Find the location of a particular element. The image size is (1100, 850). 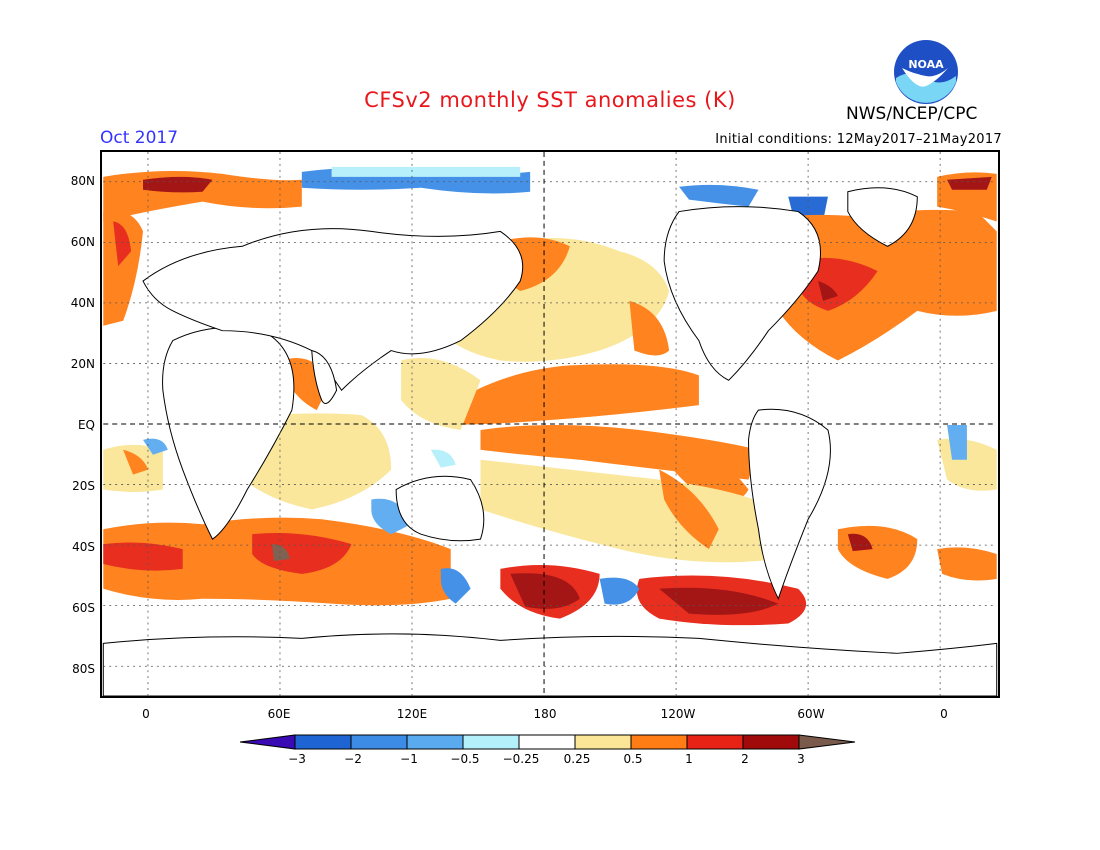

colorbar-label: −0.25 is located at coordinates (521, 759).